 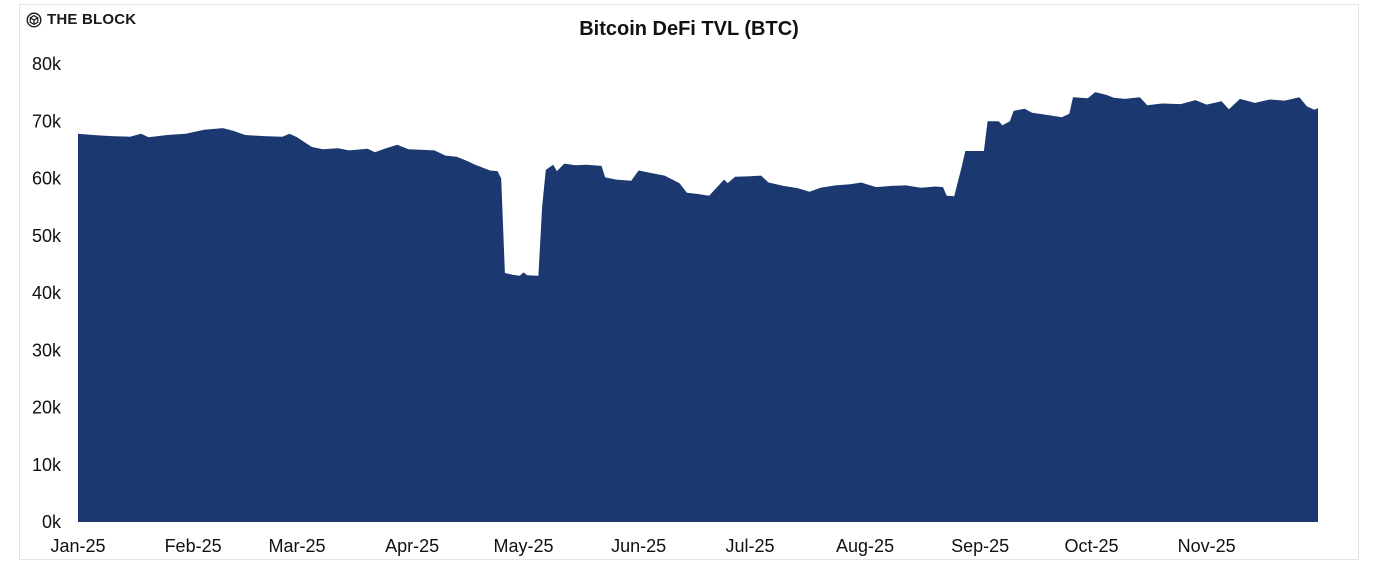 What do you see at coordinates (865, 546) in the screenshot?
I see `x-tick-label: Aug-25` at bounding box center [865, 546].